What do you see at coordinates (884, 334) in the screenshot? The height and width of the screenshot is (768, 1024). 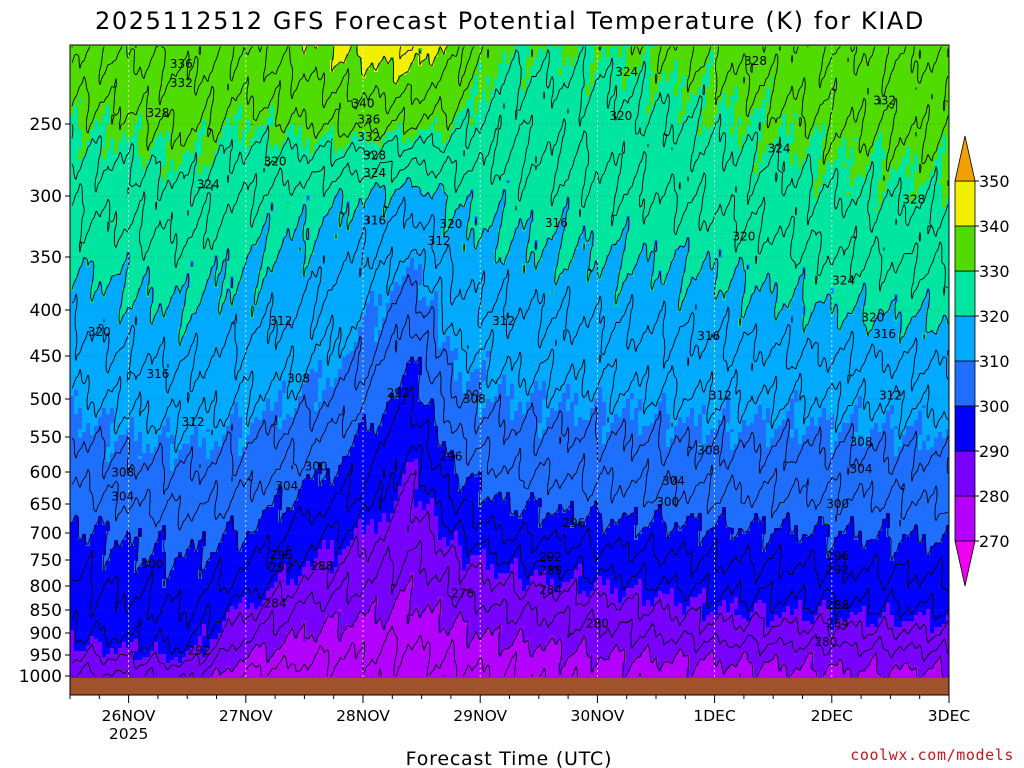 I see `contour-label: 316` at bounding box center [884, 334].